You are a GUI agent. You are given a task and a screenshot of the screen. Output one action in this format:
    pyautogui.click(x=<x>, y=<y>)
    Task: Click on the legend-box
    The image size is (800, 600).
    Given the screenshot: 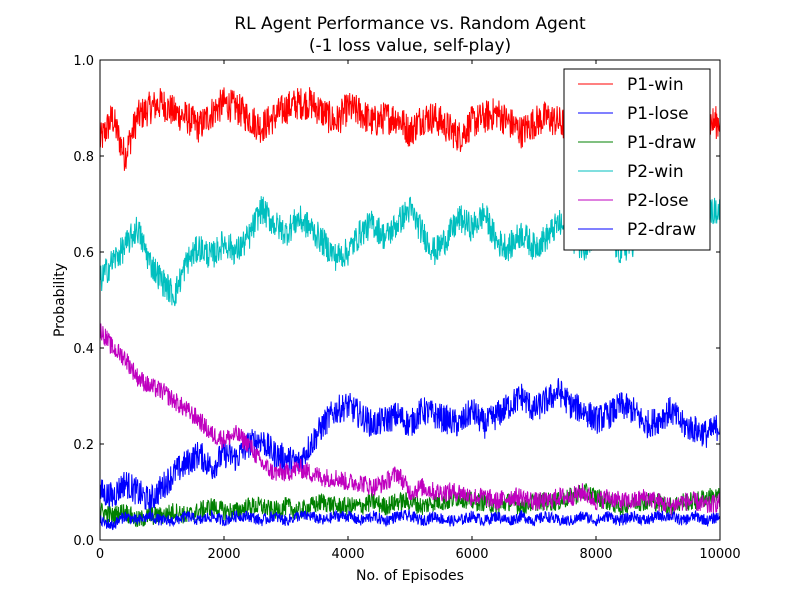 What is the action you would take?
    pyautogui.click(x=637, y=159)
    